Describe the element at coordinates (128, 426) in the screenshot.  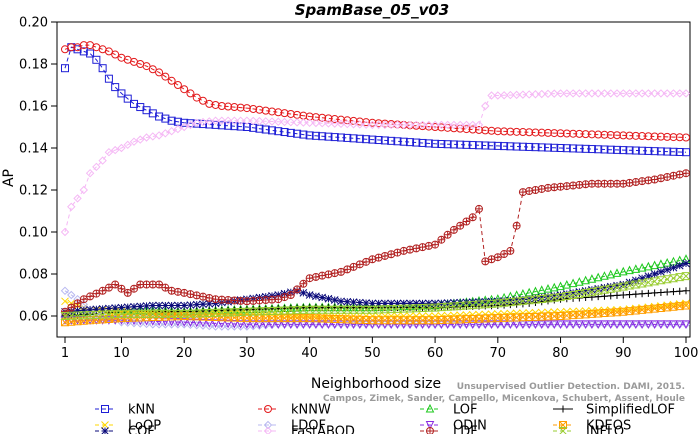
I see `legend-item-loop: LoOP` at that location.